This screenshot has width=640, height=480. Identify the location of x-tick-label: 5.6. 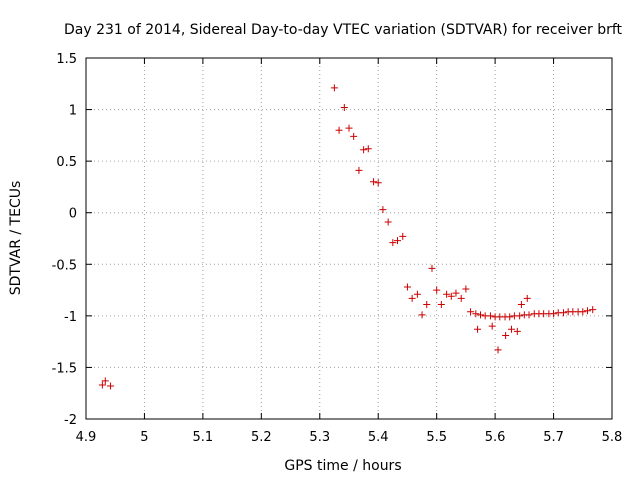
(495, 437).